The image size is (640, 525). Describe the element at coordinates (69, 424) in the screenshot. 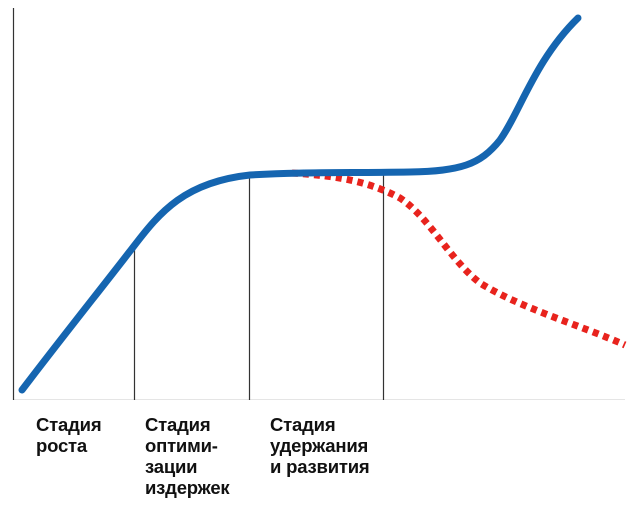

I see `stage-1-line-1: Стадия` at that location.